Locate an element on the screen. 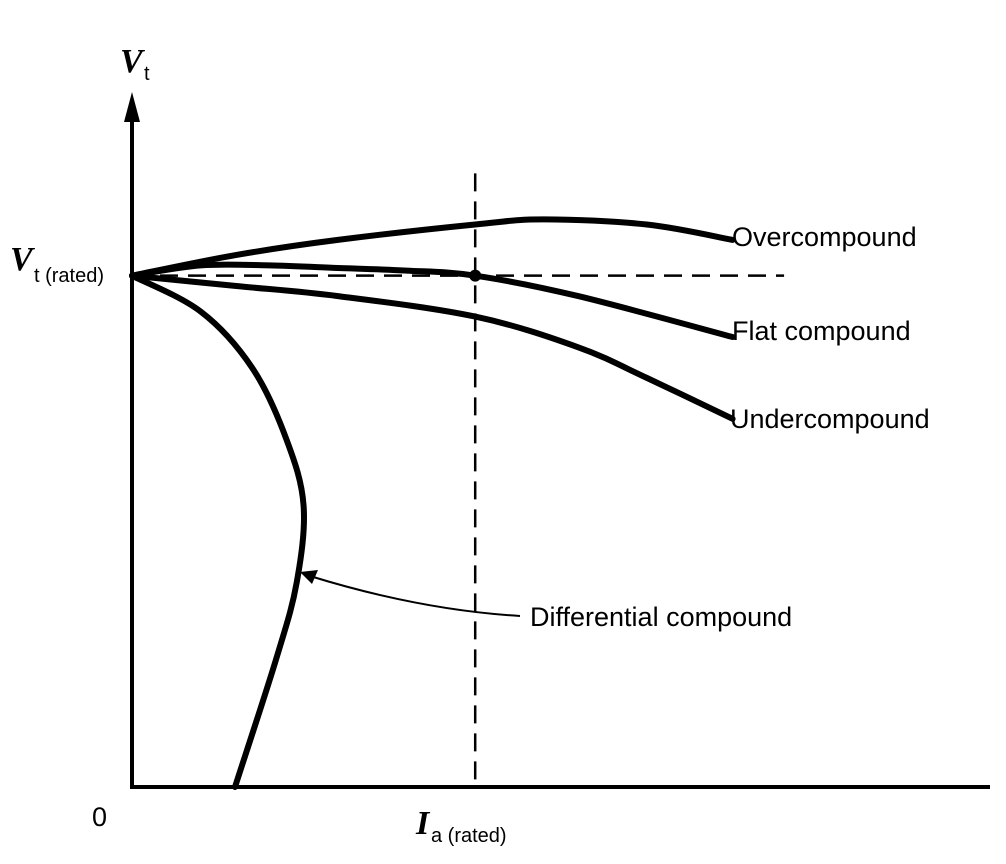 This screenshot has height=864, width=1006. undercompound-label: Undercompound is located at coordinates (830, 419).